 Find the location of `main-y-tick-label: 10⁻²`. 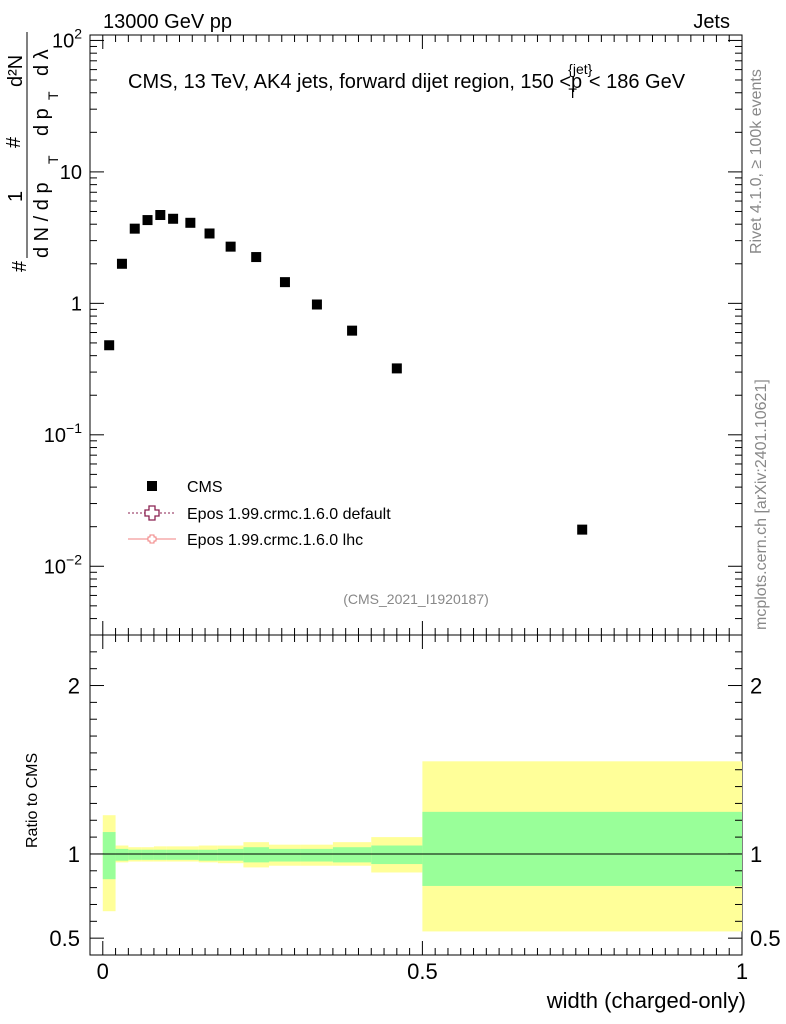

main-y-tick-label: 10⁻² is located at coordinates (63, 564).